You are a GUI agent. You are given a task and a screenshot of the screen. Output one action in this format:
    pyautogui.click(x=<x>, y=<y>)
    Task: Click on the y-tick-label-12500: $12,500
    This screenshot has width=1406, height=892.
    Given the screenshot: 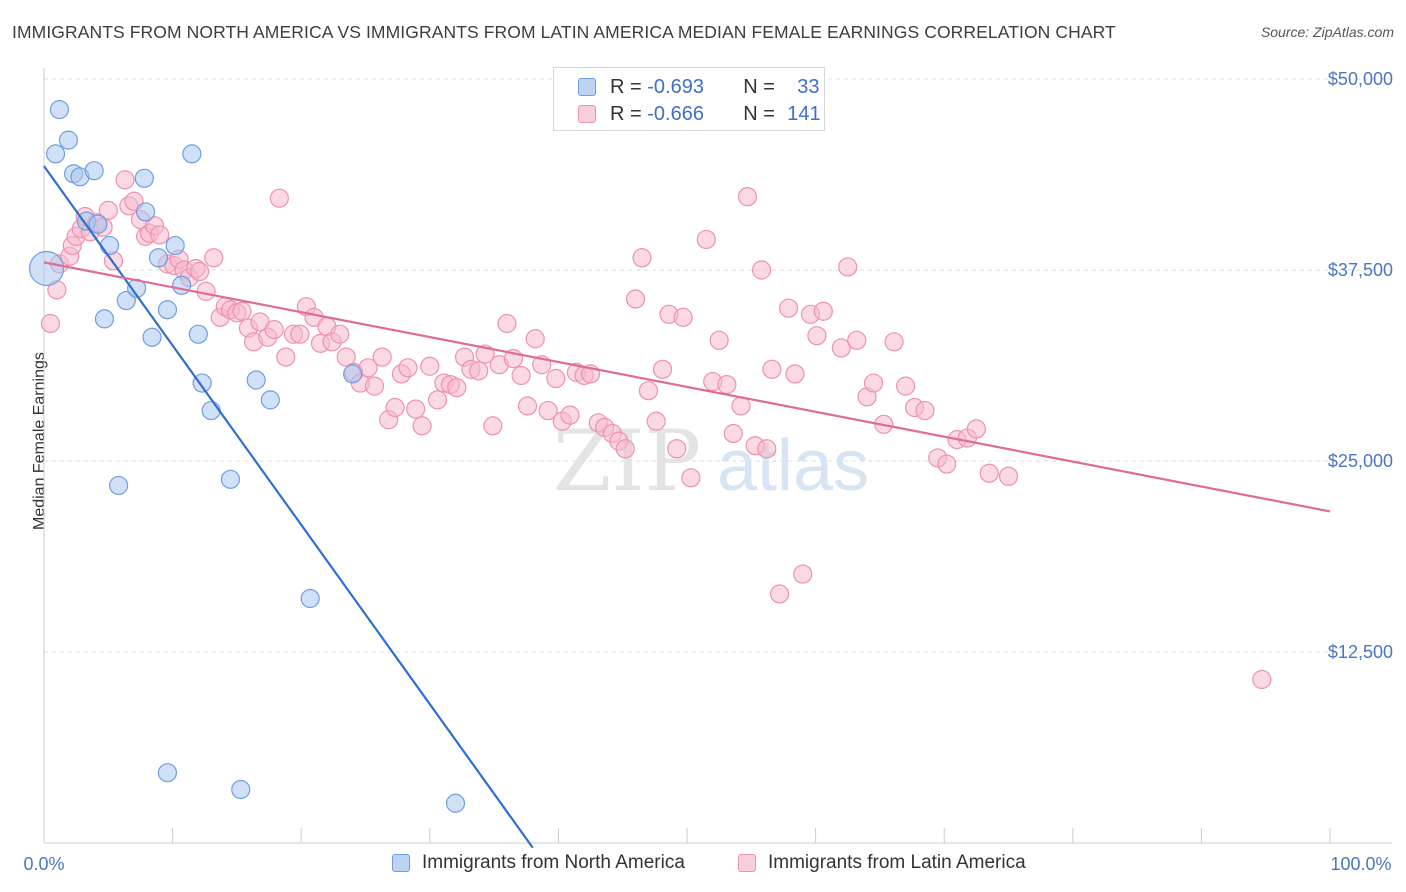 What is the action you would take?
    pyautogui.click(x=1360, y=652)
    